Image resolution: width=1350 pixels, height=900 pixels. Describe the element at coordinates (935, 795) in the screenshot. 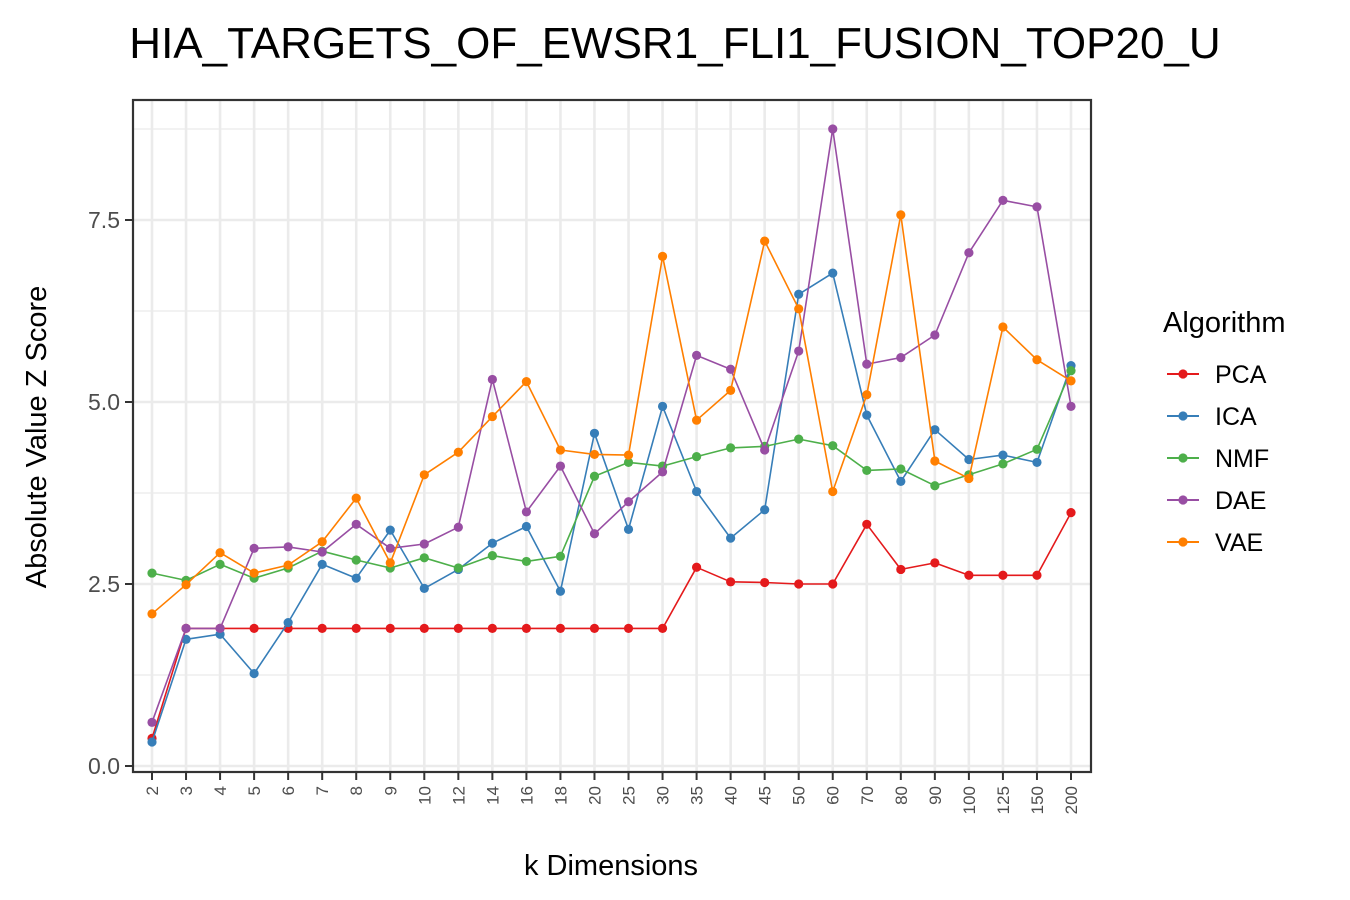

I see `x-tick-label: 90` at that location.